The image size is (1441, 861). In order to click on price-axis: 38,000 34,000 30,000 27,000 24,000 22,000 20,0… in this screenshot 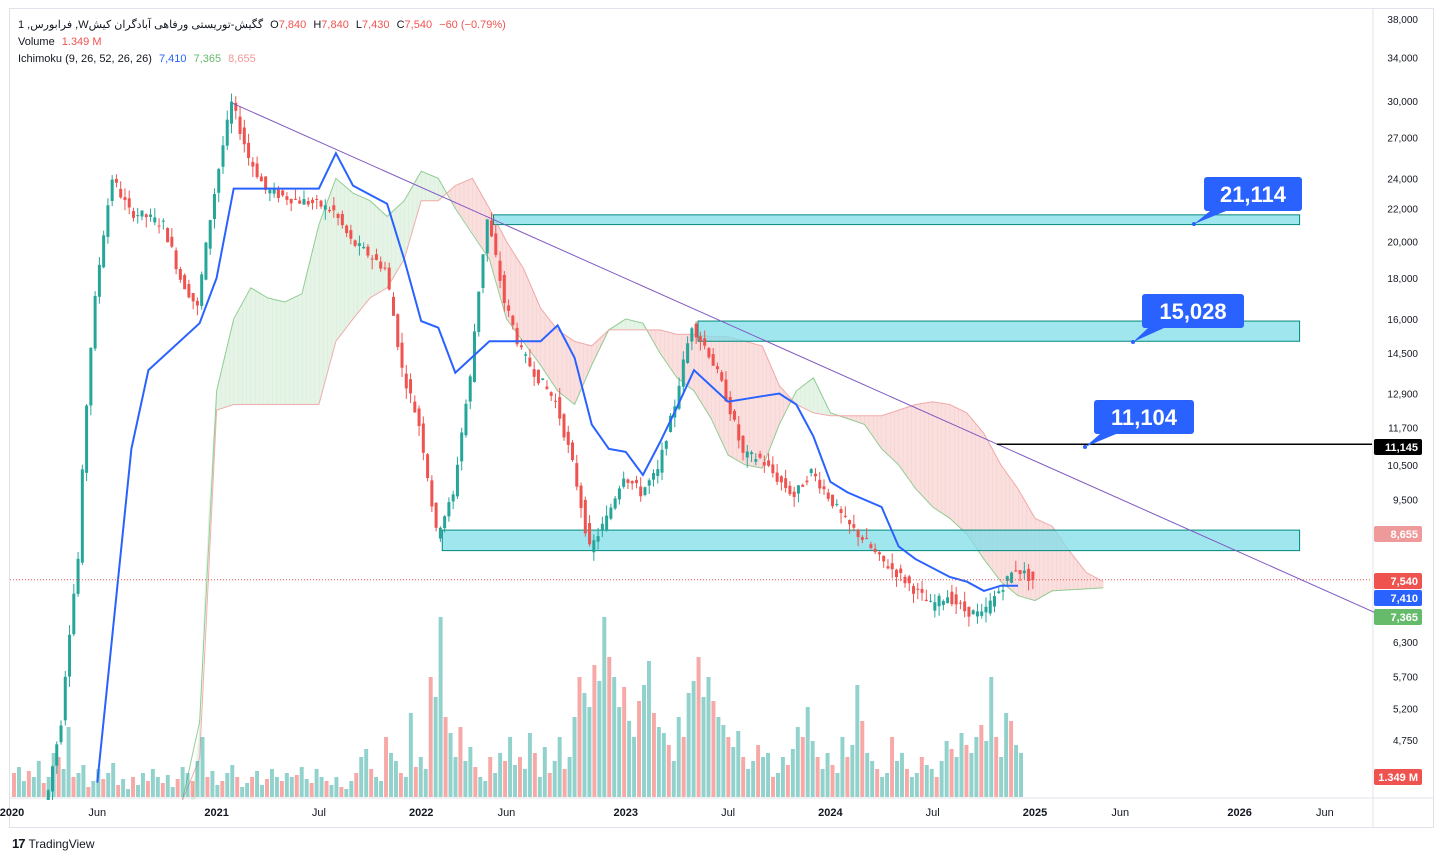, I will do `click(1402, 381)`.